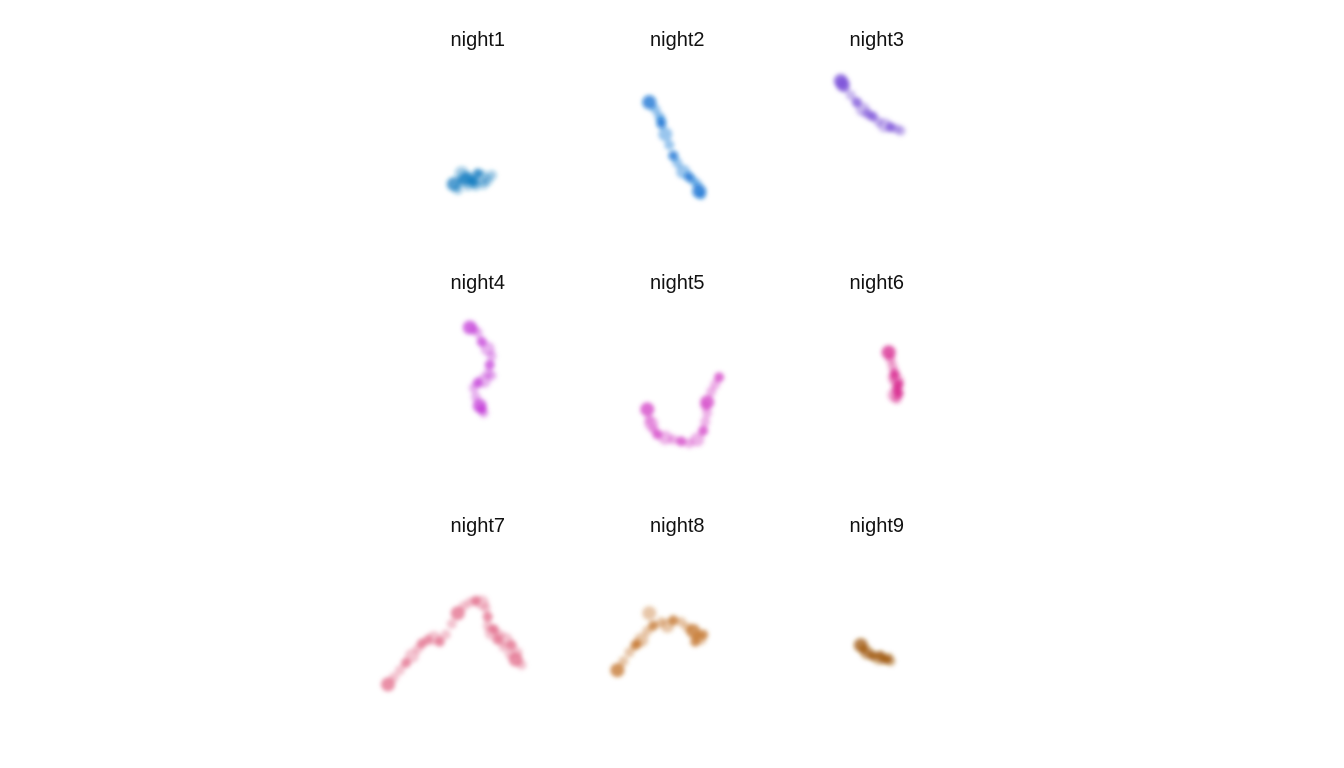 This screenshot has height=768, width=1344. What do you see at coordinates (677, 283) in the screenshot?
I see `facet-title: night5` at bounding box center [677, 283].